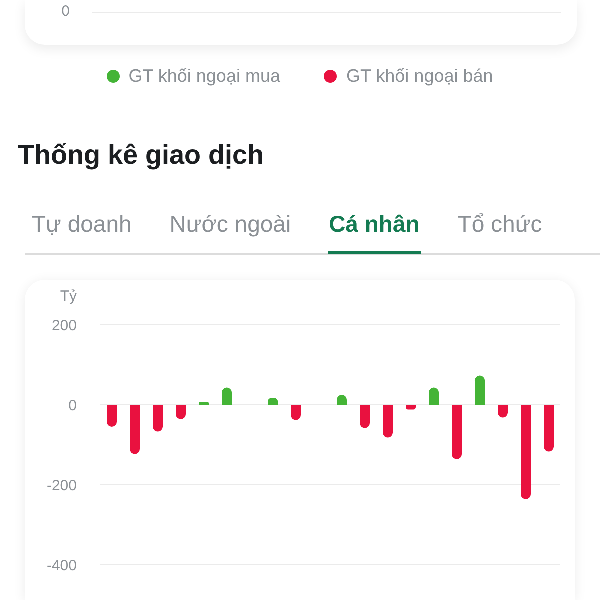 The height and width of the screenshot is (600, 600). What do you see at coordinates (82, 224) in the screenshot?
I see `text: Tự doanh` at bounding box center [82, 224].